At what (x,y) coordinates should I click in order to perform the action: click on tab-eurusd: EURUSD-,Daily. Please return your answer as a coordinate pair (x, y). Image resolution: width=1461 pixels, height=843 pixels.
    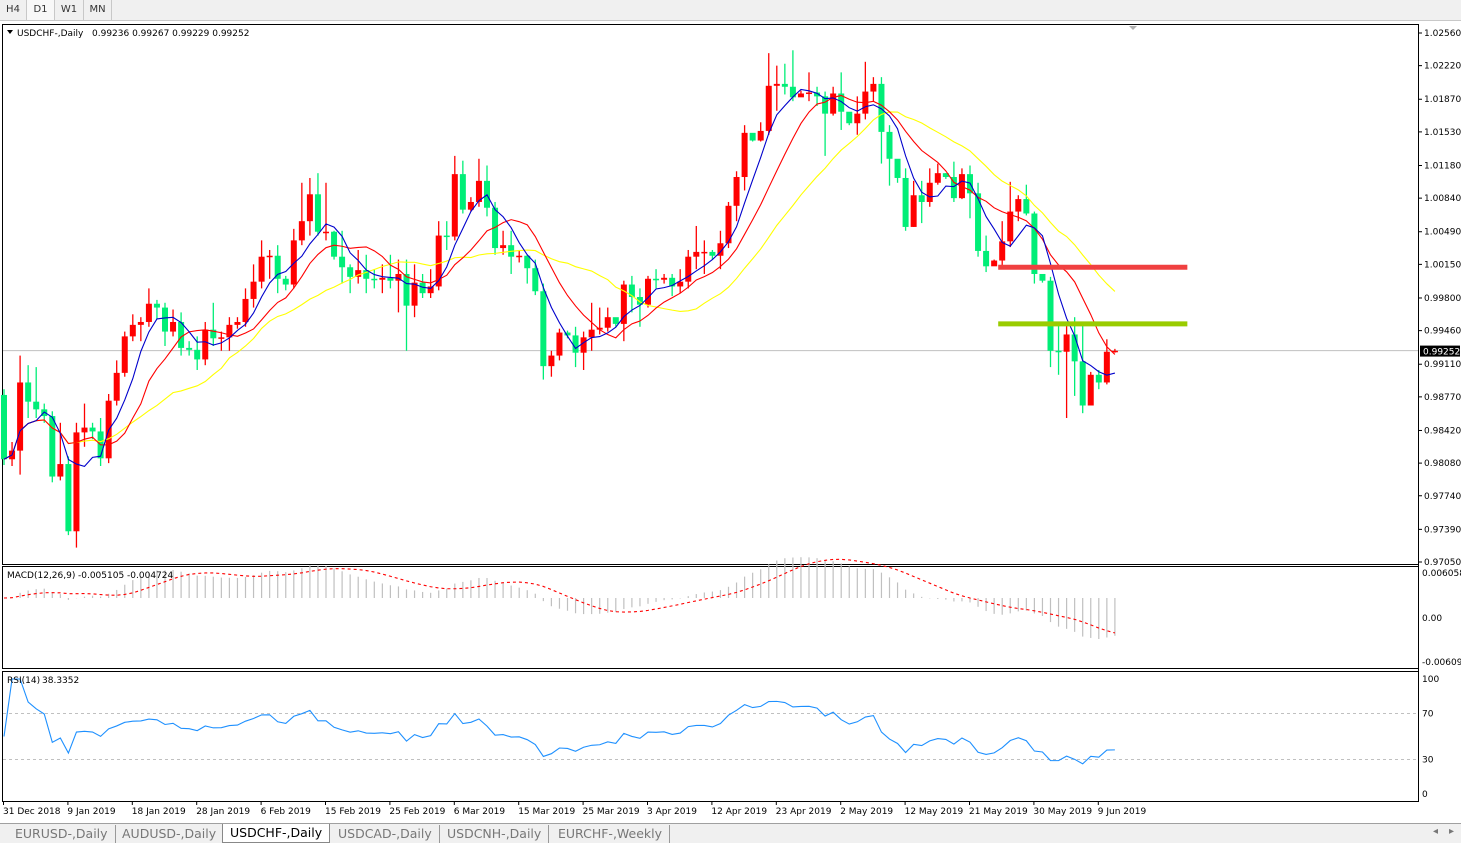
    Looking at the image, I should click on (62, 834).